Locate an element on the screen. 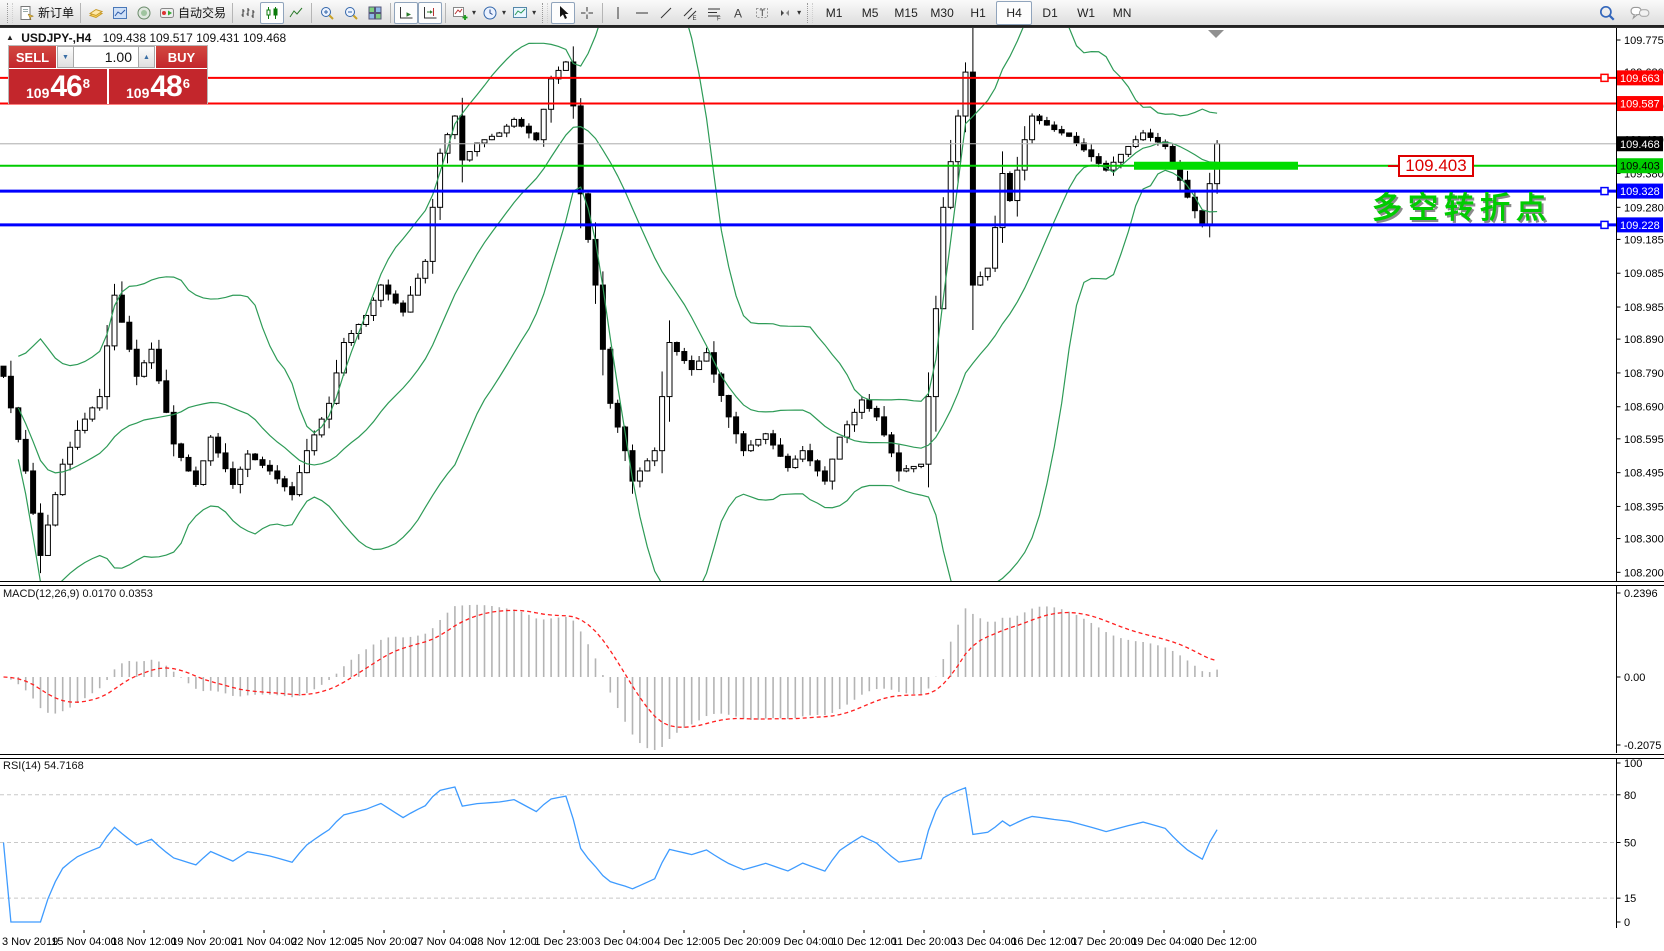 The height and width of the screenshot is (951, 1664). profiles-button is located at coordinates (120, 13).